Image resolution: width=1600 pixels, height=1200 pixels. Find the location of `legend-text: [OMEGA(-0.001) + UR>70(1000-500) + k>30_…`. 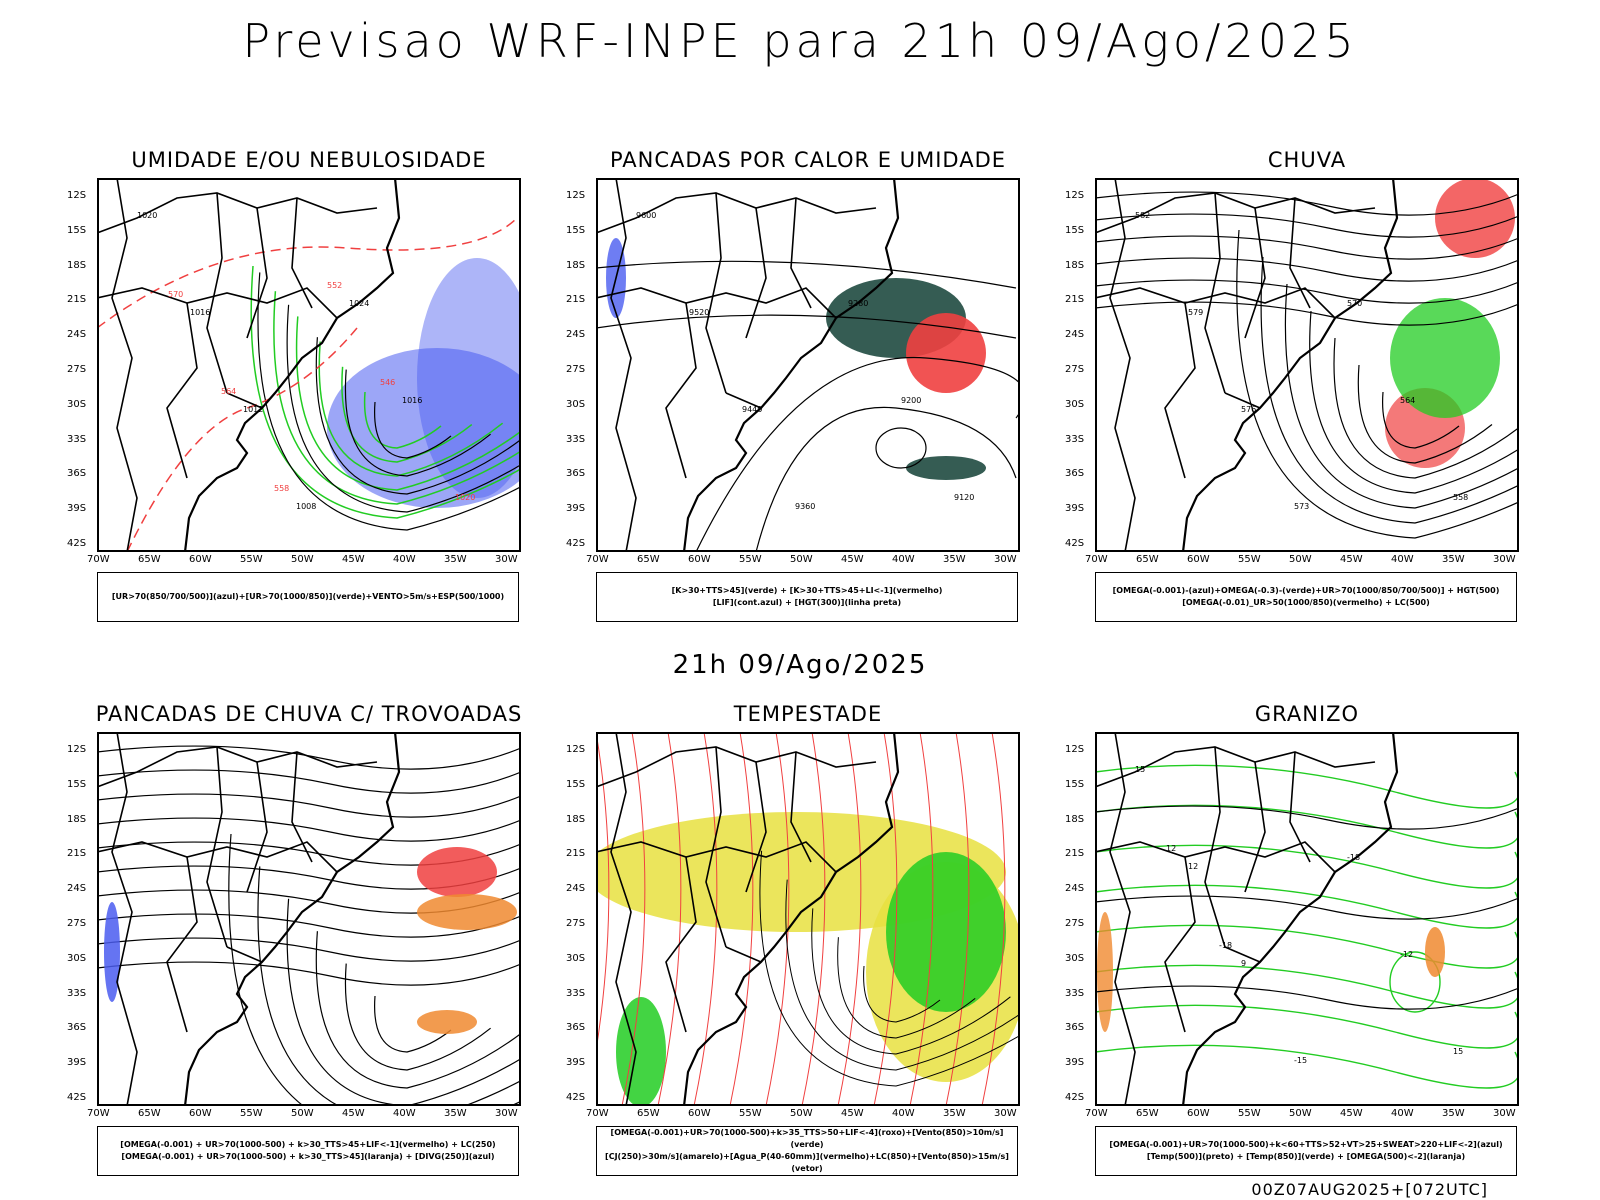

legend-text: [OMEGA(-0.001) + UR>70(1000-500) + k>30_… is located at coordinates (308, 1144).